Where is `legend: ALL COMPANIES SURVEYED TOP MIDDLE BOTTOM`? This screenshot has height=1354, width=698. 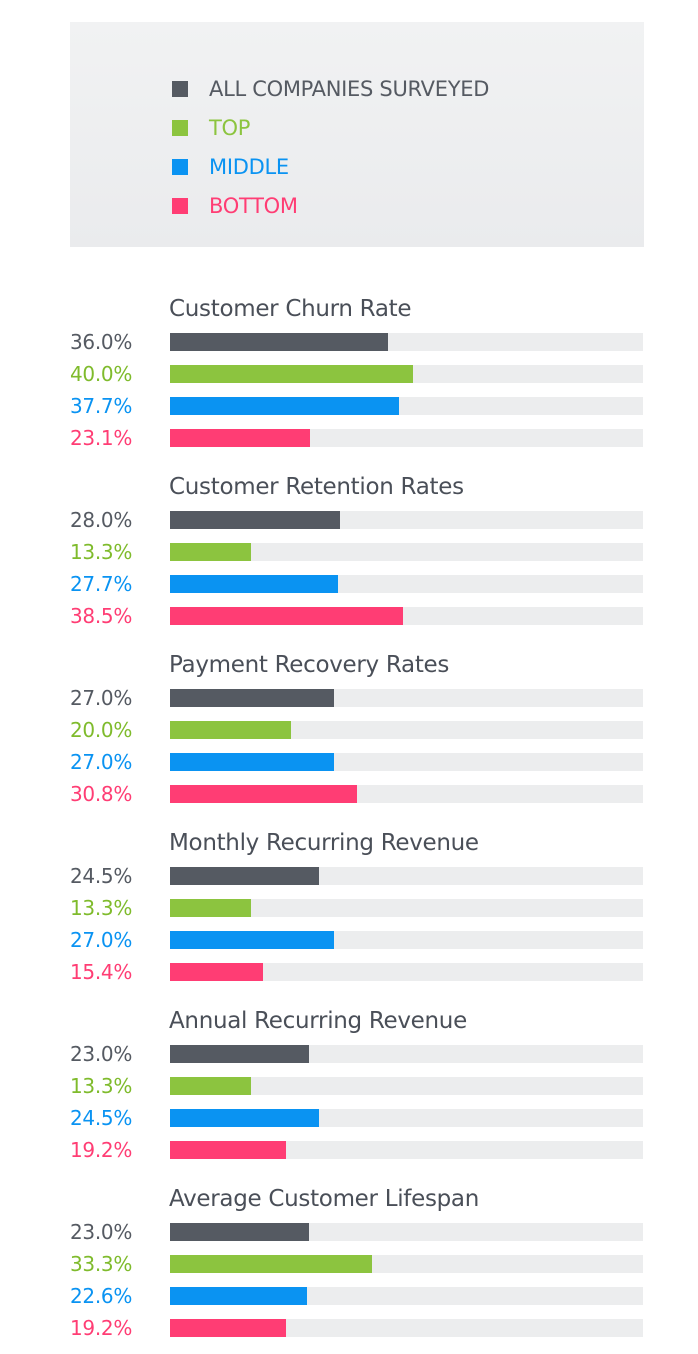 legend: ALL COMPANIES SURVEYED TOP MIDDLE BOTTOM is located at coordinates (357, 134).